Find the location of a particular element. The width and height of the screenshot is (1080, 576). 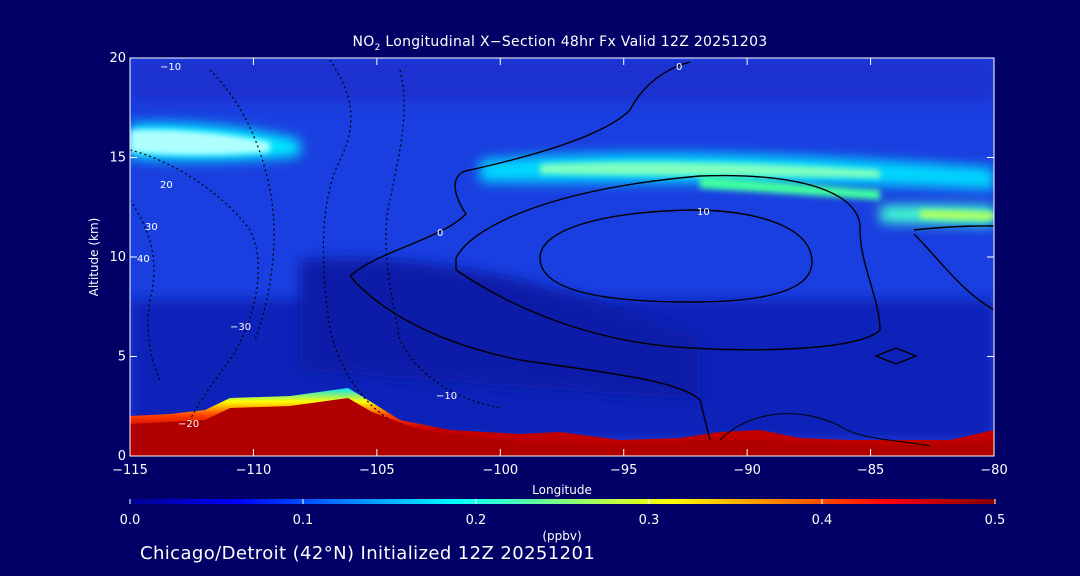

colorbar-tick-label: 0.1 is located at coordinates (303, 520).